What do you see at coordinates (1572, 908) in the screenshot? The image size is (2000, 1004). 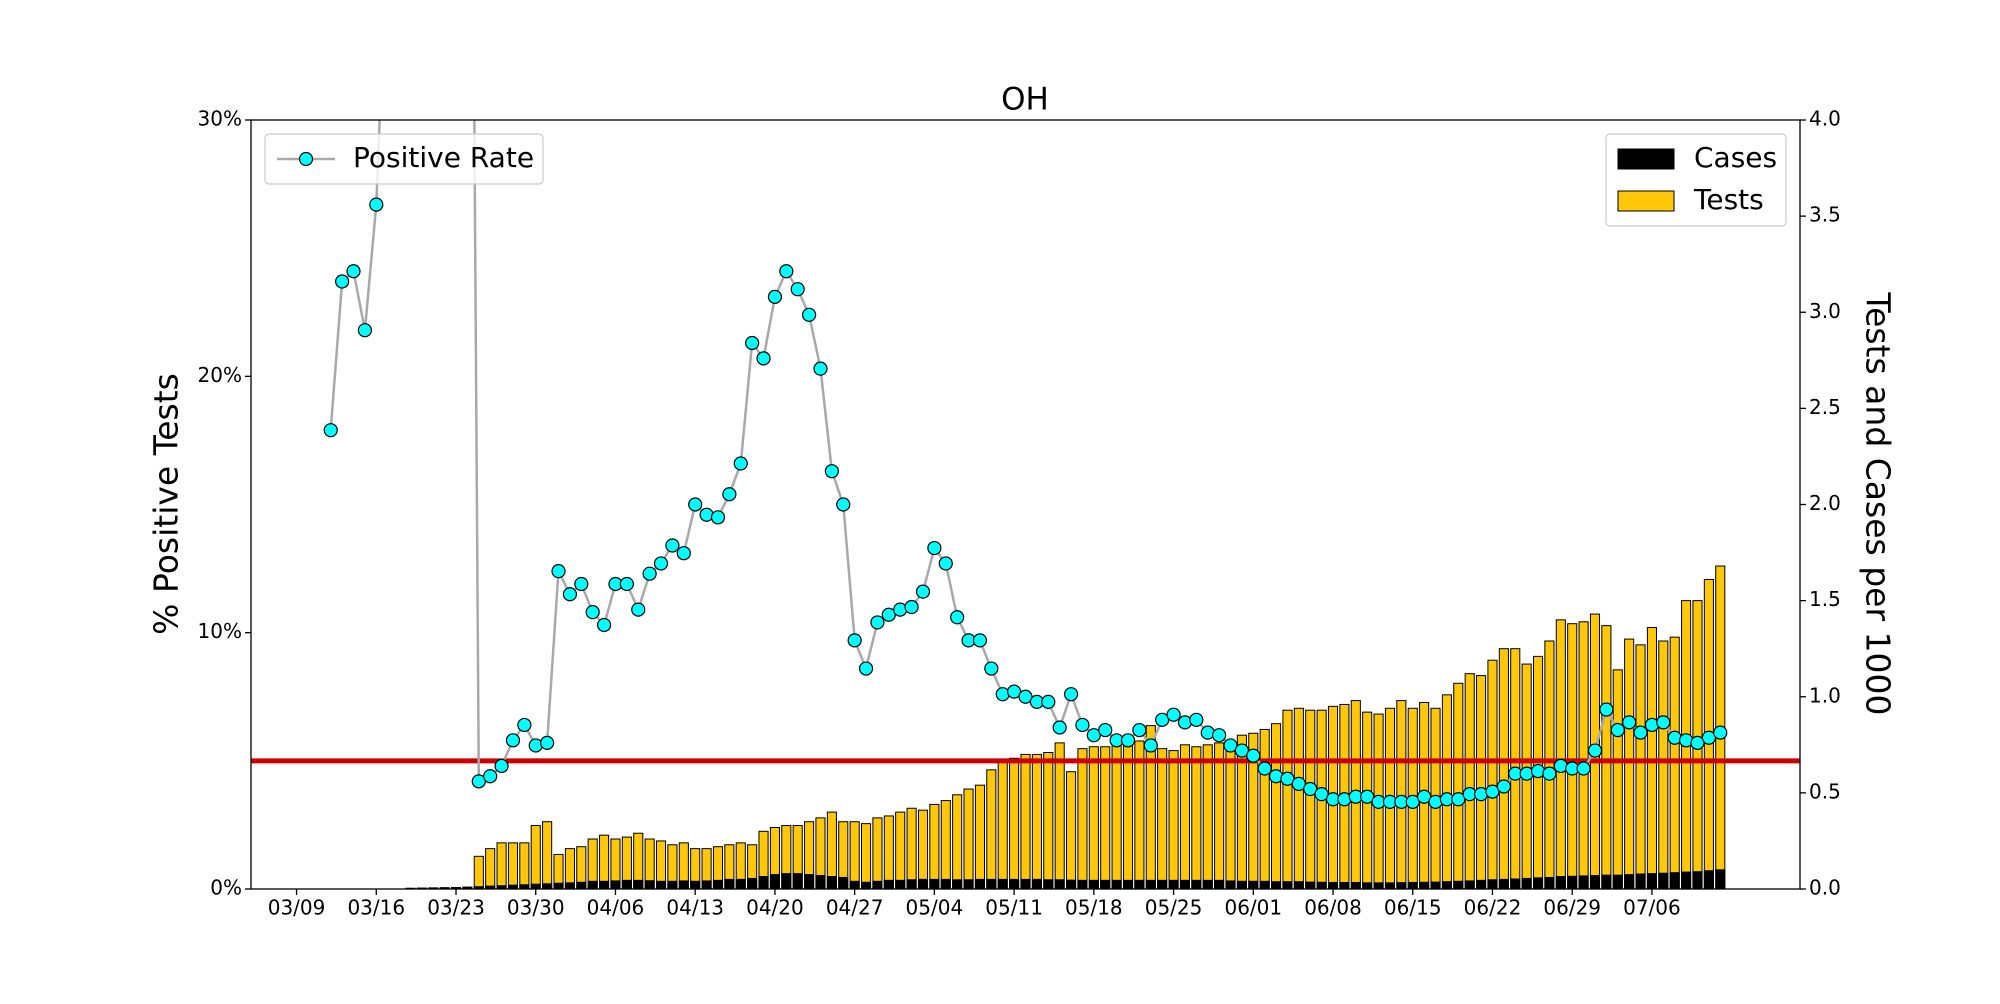 I see `x-tick-label: 06/29` at bounding box center [1572, 908].